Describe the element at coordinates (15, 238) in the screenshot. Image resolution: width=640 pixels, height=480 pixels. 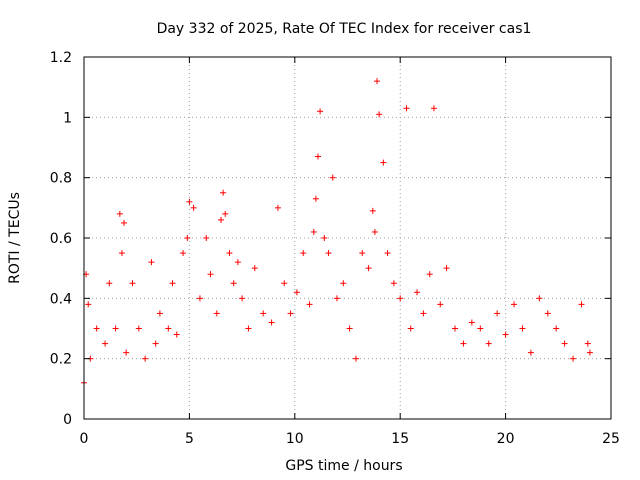
I see `y-axis-label: ROTI / TECUs` at that location.